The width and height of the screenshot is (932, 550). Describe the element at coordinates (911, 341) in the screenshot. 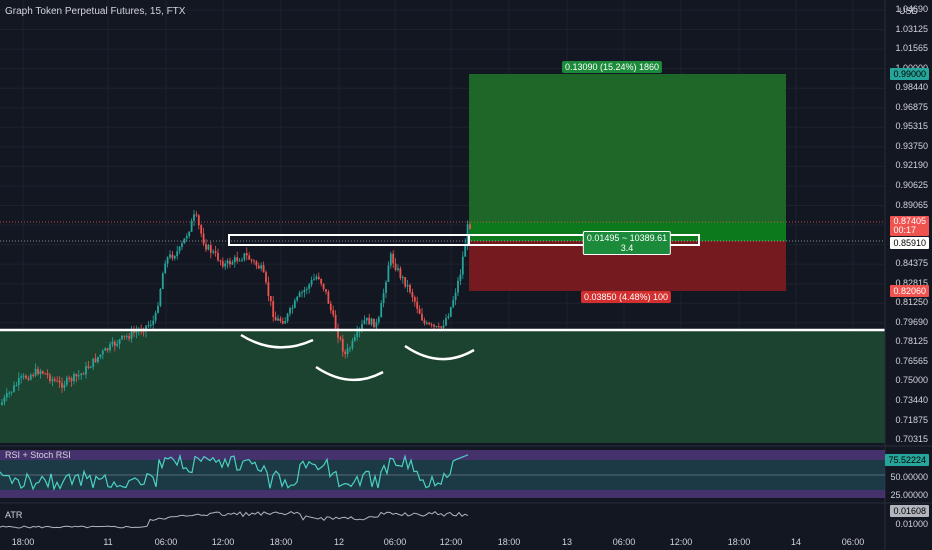

I see `price-axis-tick: 0.78125` at that location.